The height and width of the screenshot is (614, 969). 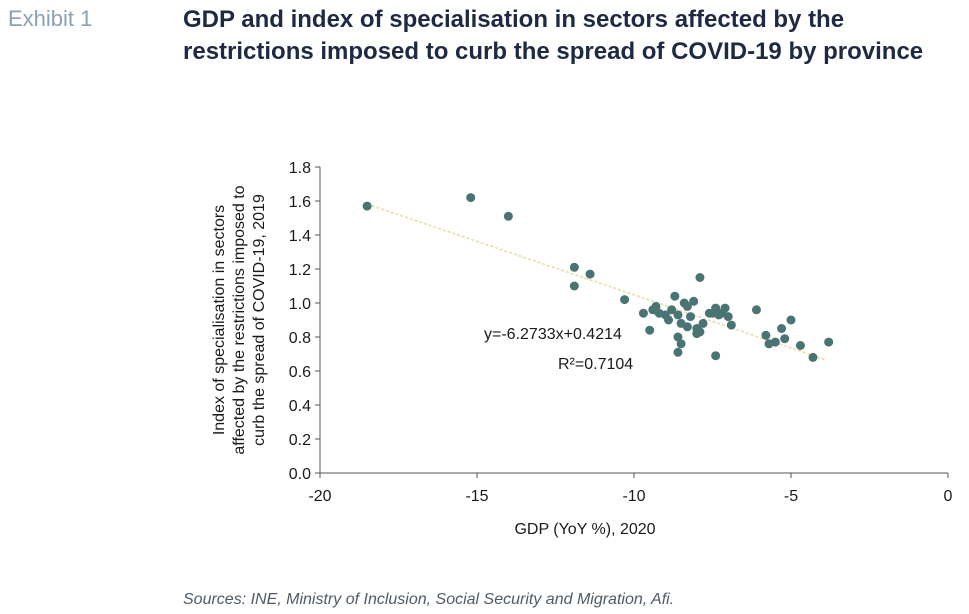 I want to click on y-tick-label: 0.0, so click(x=300, y=474).